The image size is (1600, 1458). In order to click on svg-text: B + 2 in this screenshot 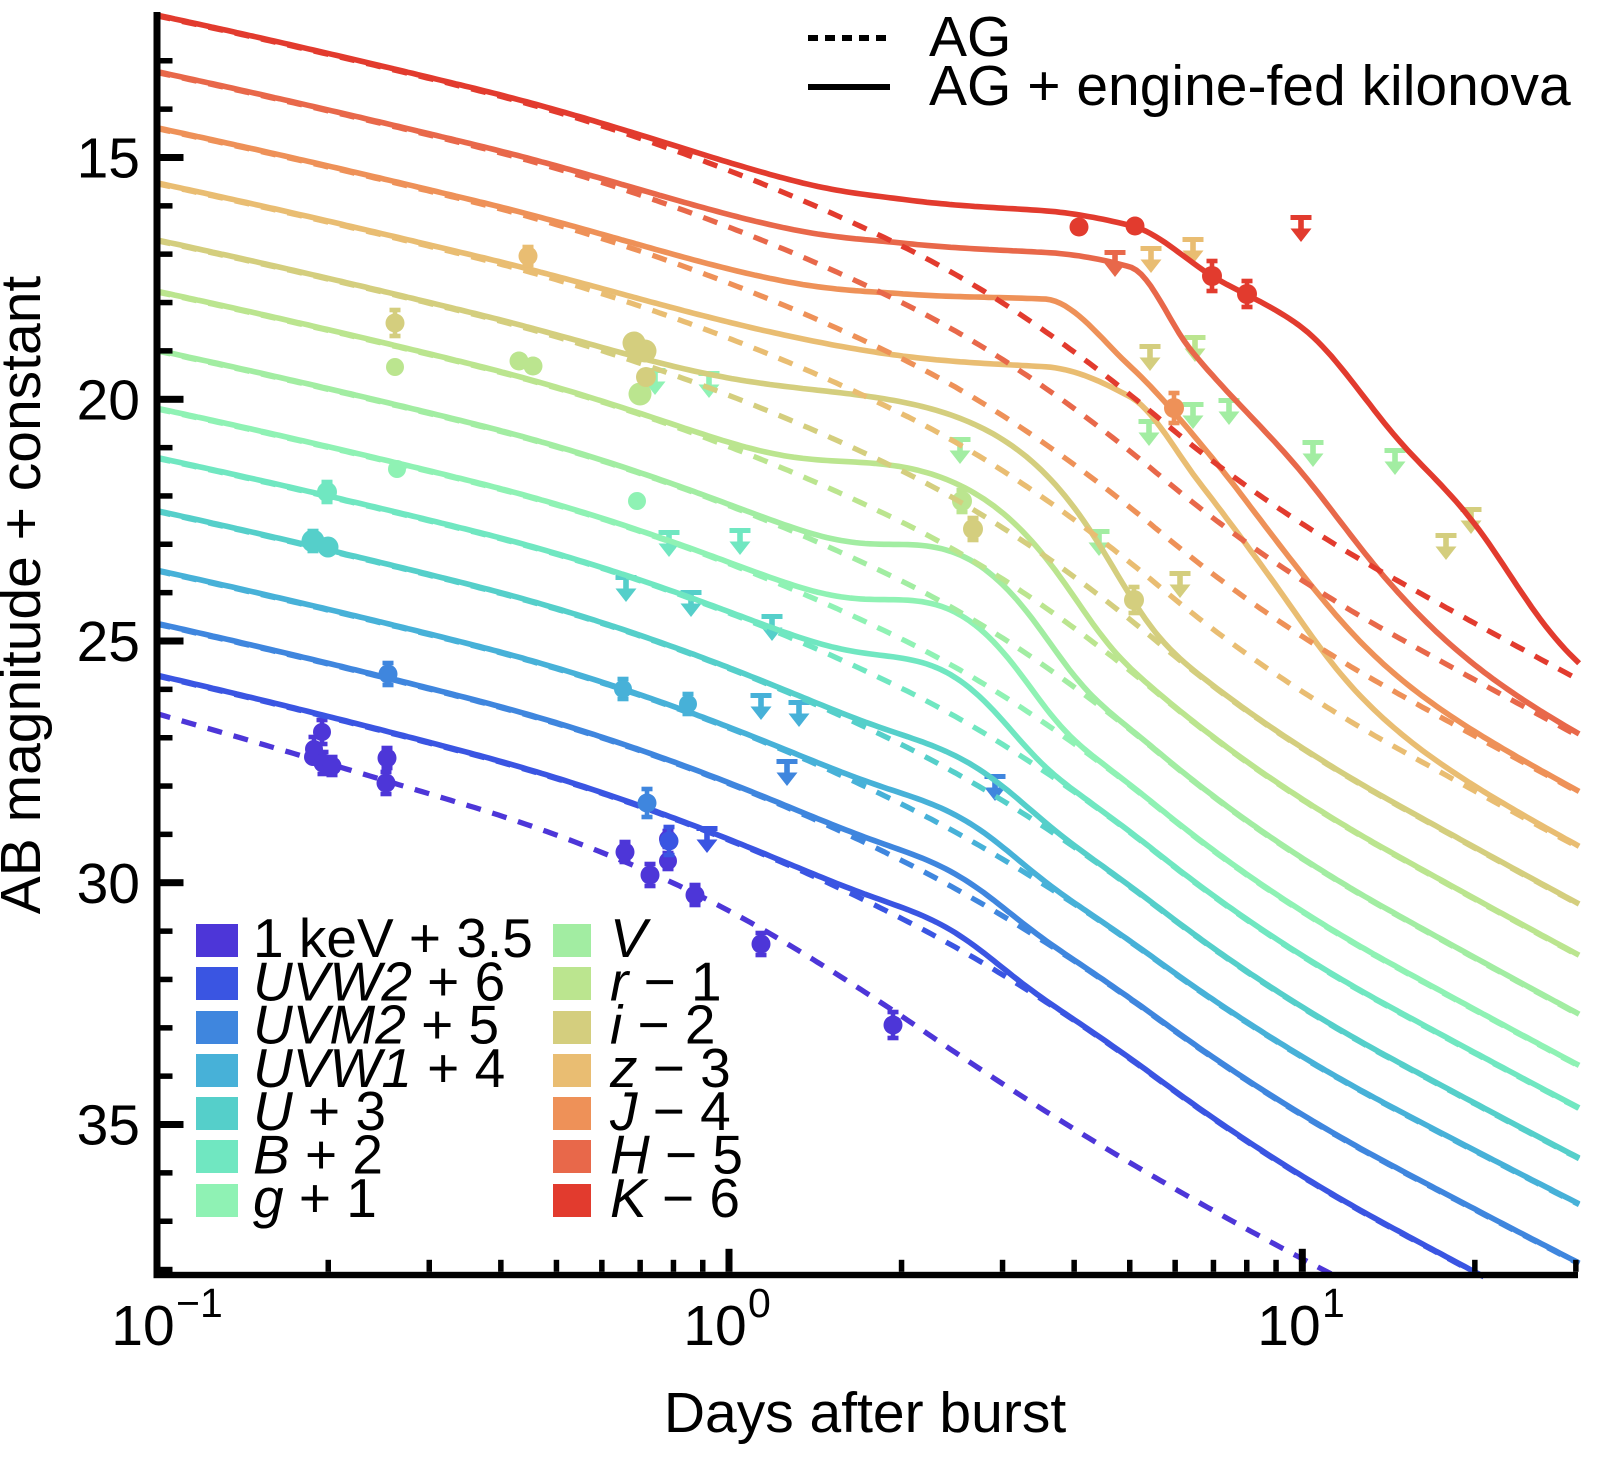, I will do `click(318, 1155)`.